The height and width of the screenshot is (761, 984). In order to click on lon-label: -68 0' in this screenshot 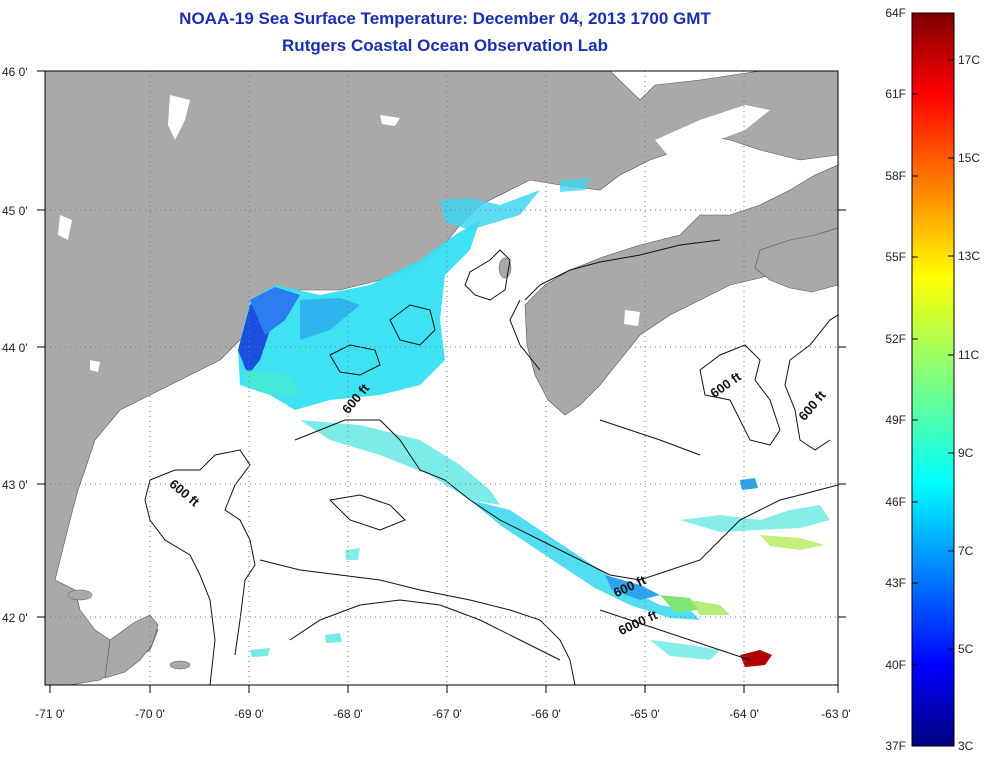, I will do `click(348, 714)`.